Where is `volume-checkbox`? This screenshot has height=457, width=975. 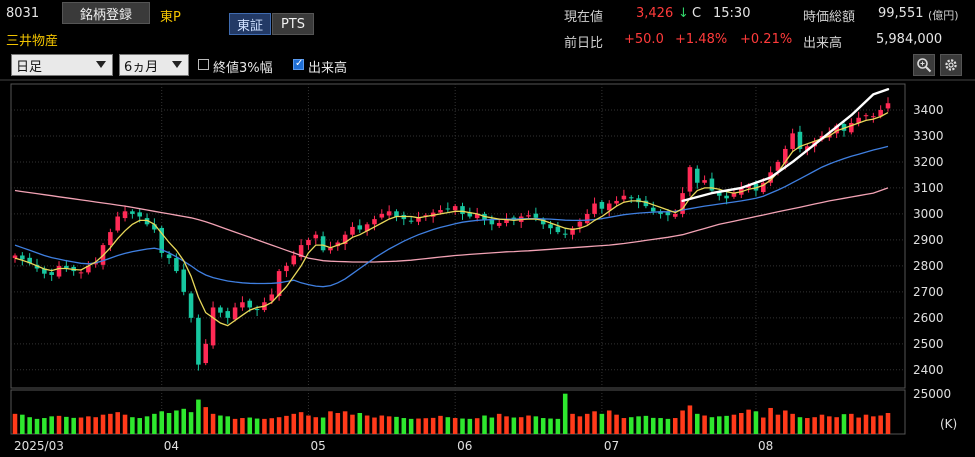
volume-checkbox is located at coordinates (298, 64).